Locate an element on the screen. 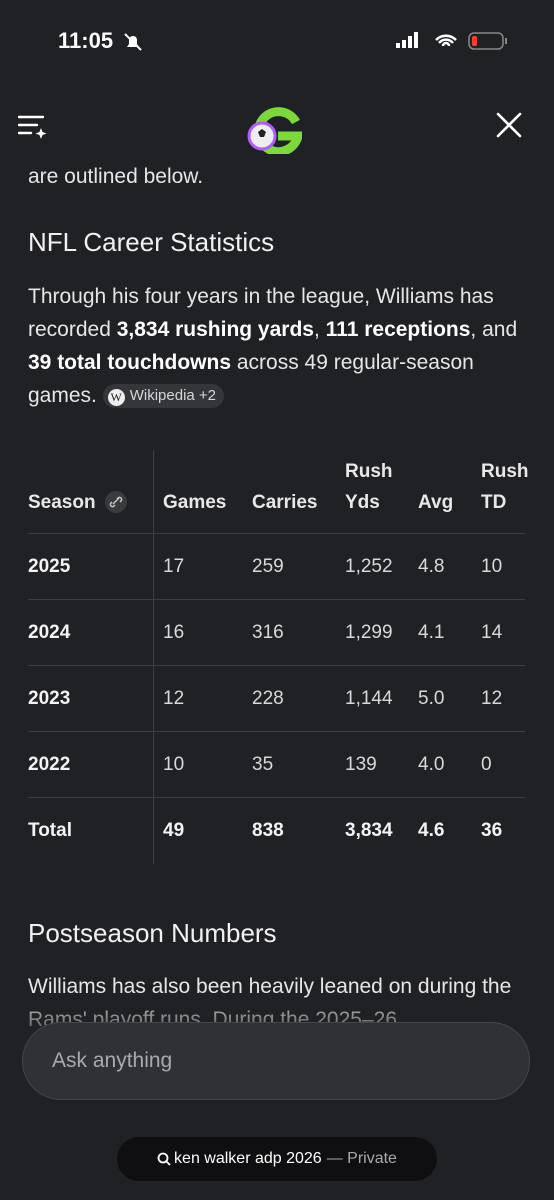  link-icon is located at coordinates (116, 502).